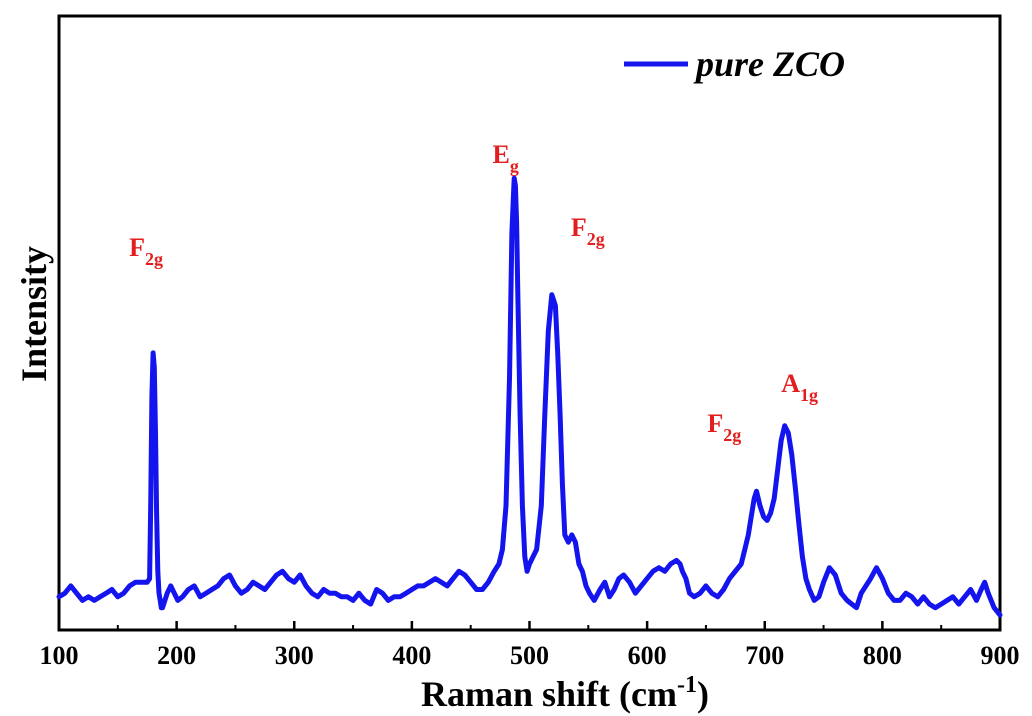  I want to click on x-tick-label: 200, so click(176, 655).